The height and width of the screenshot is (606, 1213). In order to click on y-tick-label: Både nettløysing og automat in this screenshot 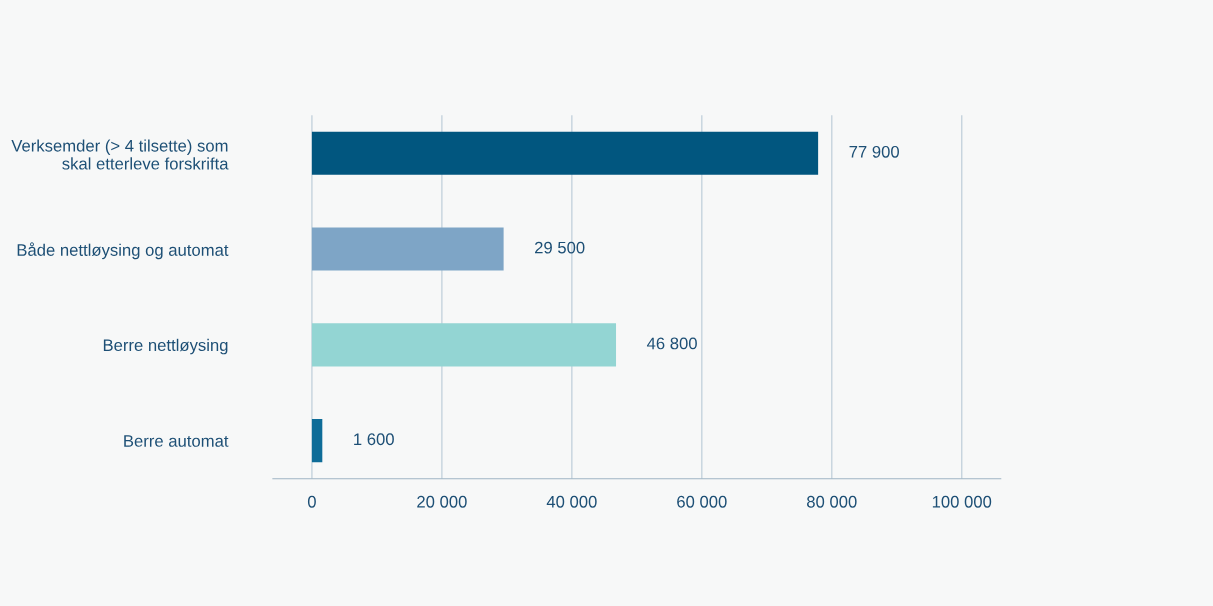, I will do `click(123, 251)`.